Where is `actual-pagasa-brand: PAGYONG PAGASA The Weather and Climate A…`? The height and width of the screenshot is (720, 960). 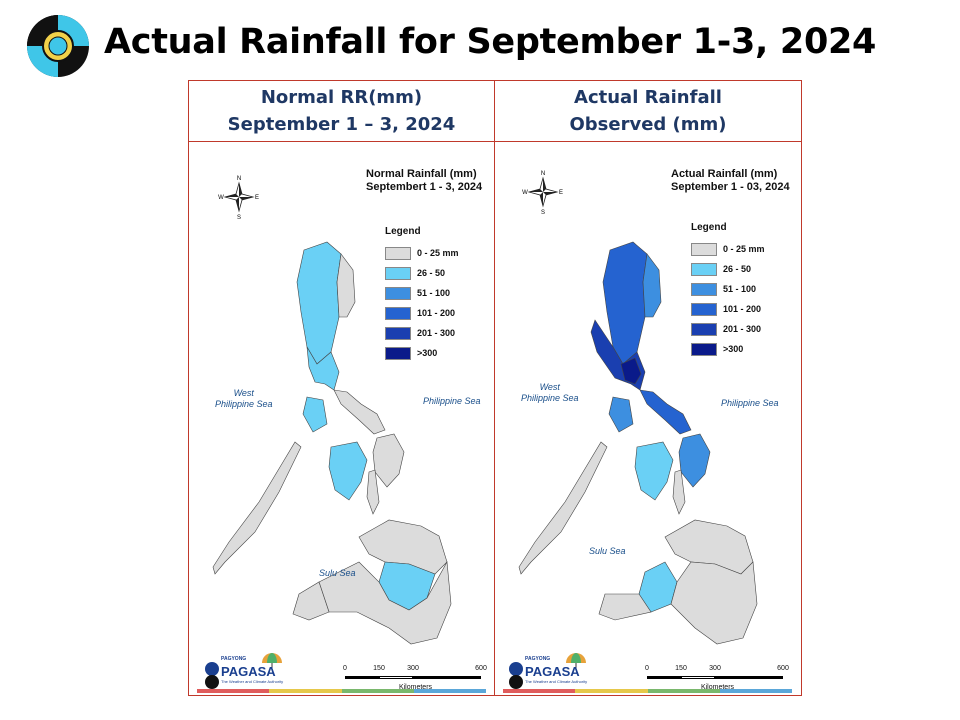
actual-pagasa-brand: PAGYONG PAGASA The Weather and Climate A… is located at coordinates (549, 672).